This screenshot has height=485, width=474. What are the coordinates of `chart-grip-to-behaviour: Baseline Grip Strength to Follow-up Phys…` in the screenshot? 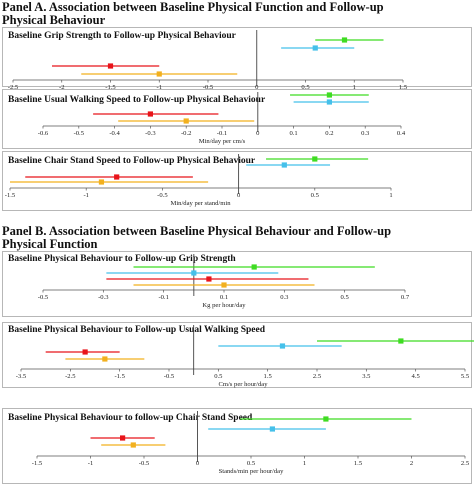 It's located at (237, 63).